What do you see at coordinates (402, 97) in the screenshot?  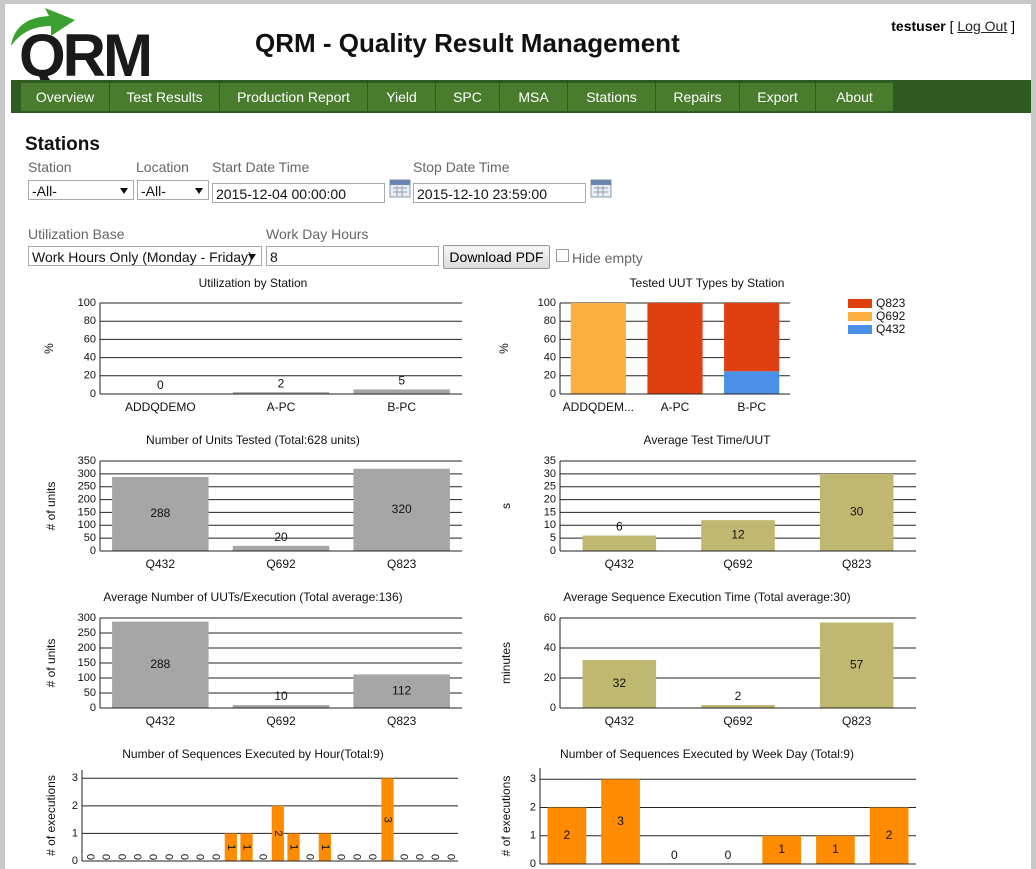 I see `nav-item: Yield` at bounding box center [402, 97].